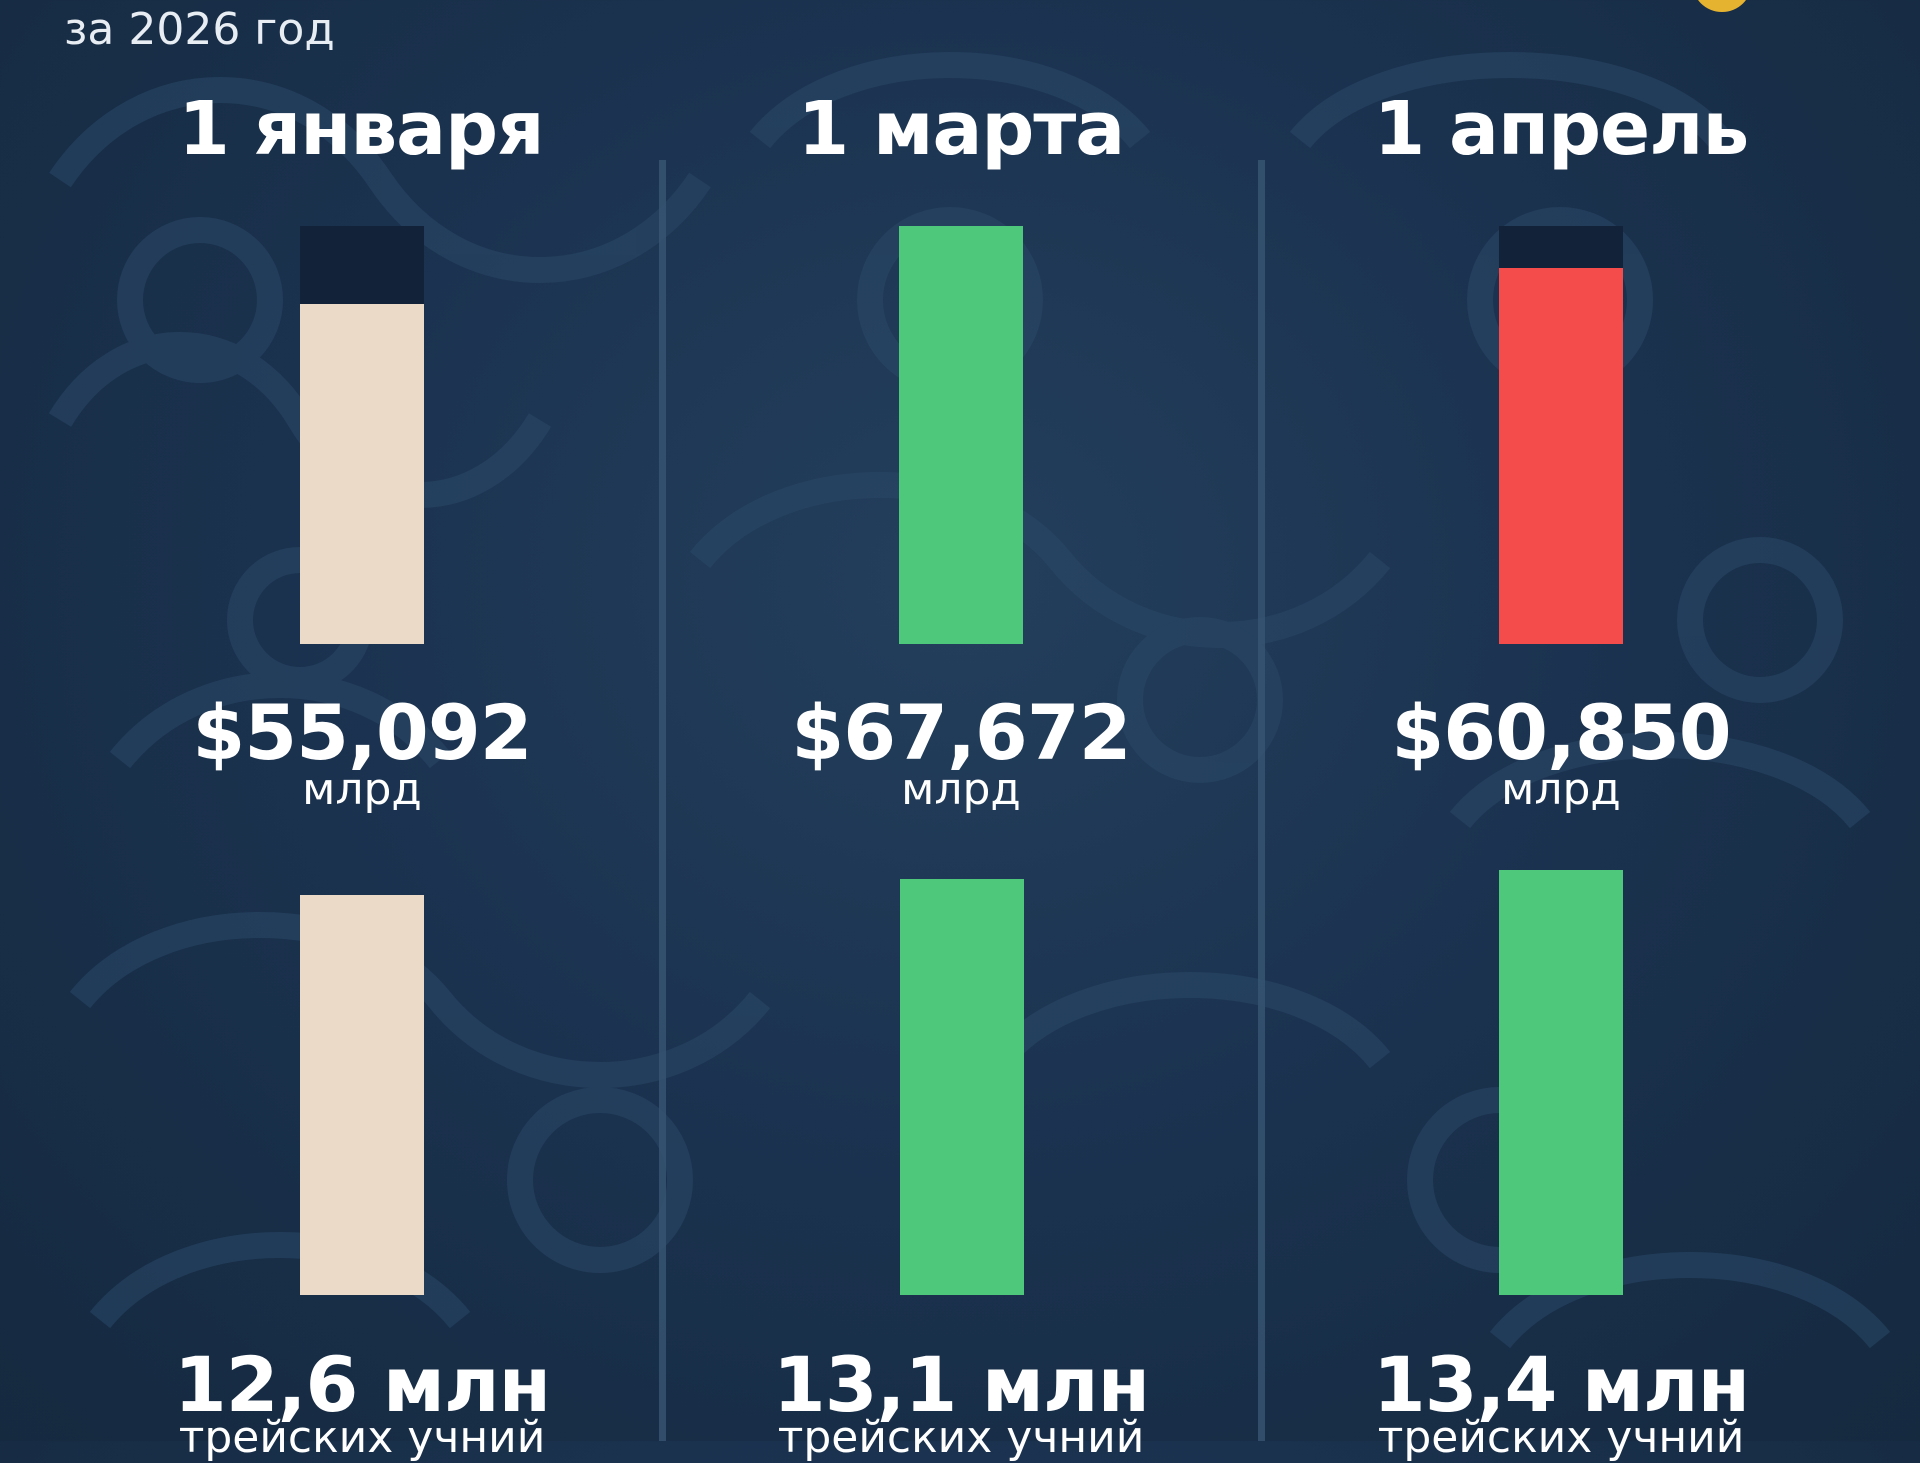  I want to click on users-caption-april: трейских учний, so click(1561, 1437).